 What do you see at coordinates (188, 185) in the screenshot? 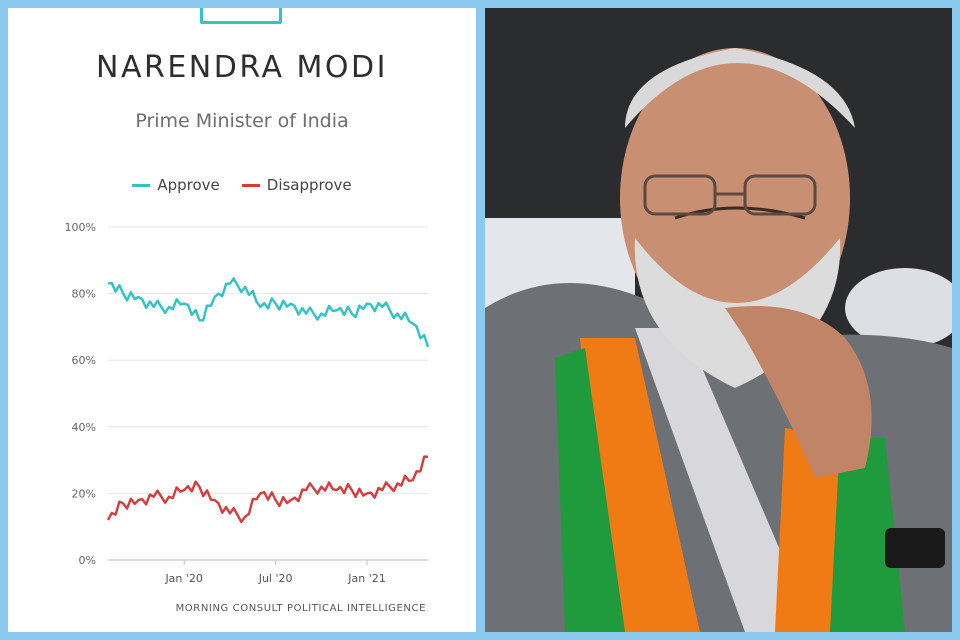
I see `legend-label-approve: Approve` at bounding box center [188, 185].